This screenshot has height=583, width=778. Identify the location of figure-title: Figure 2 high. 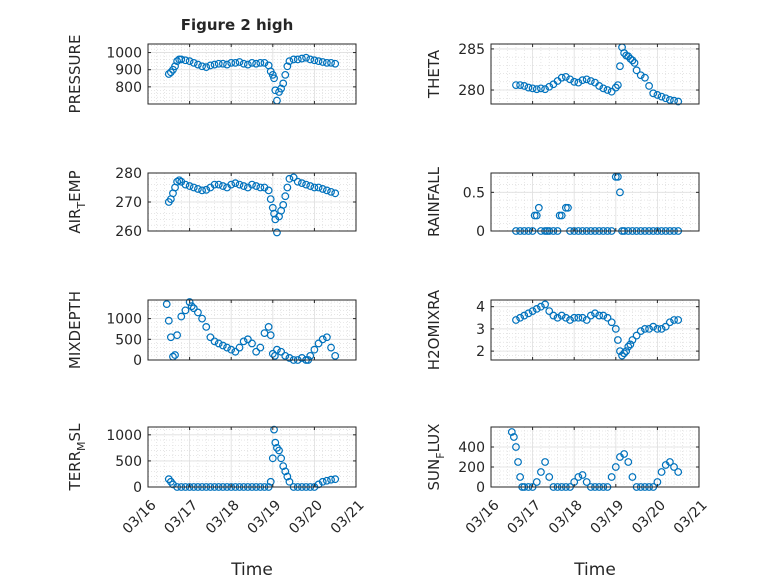
(237, 25).